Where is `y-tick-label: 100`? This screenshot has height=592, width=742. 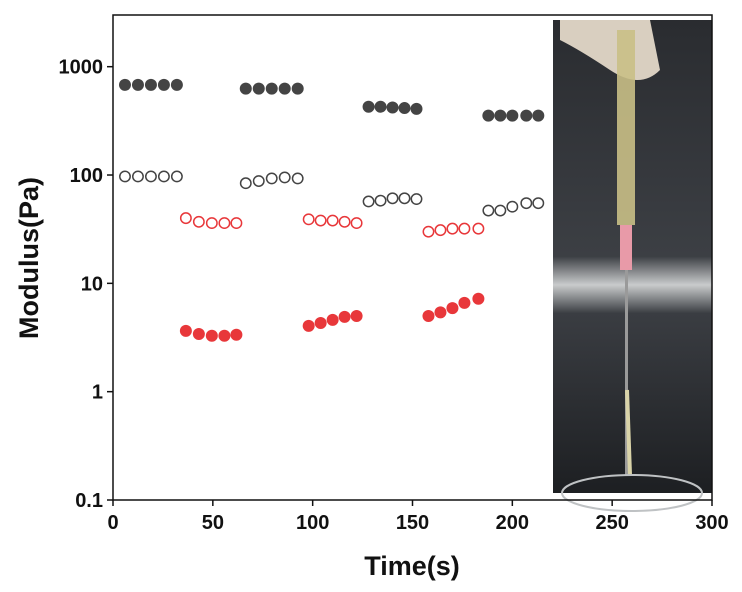 y-tick-label: 100 is located at coordinates (86, 176).